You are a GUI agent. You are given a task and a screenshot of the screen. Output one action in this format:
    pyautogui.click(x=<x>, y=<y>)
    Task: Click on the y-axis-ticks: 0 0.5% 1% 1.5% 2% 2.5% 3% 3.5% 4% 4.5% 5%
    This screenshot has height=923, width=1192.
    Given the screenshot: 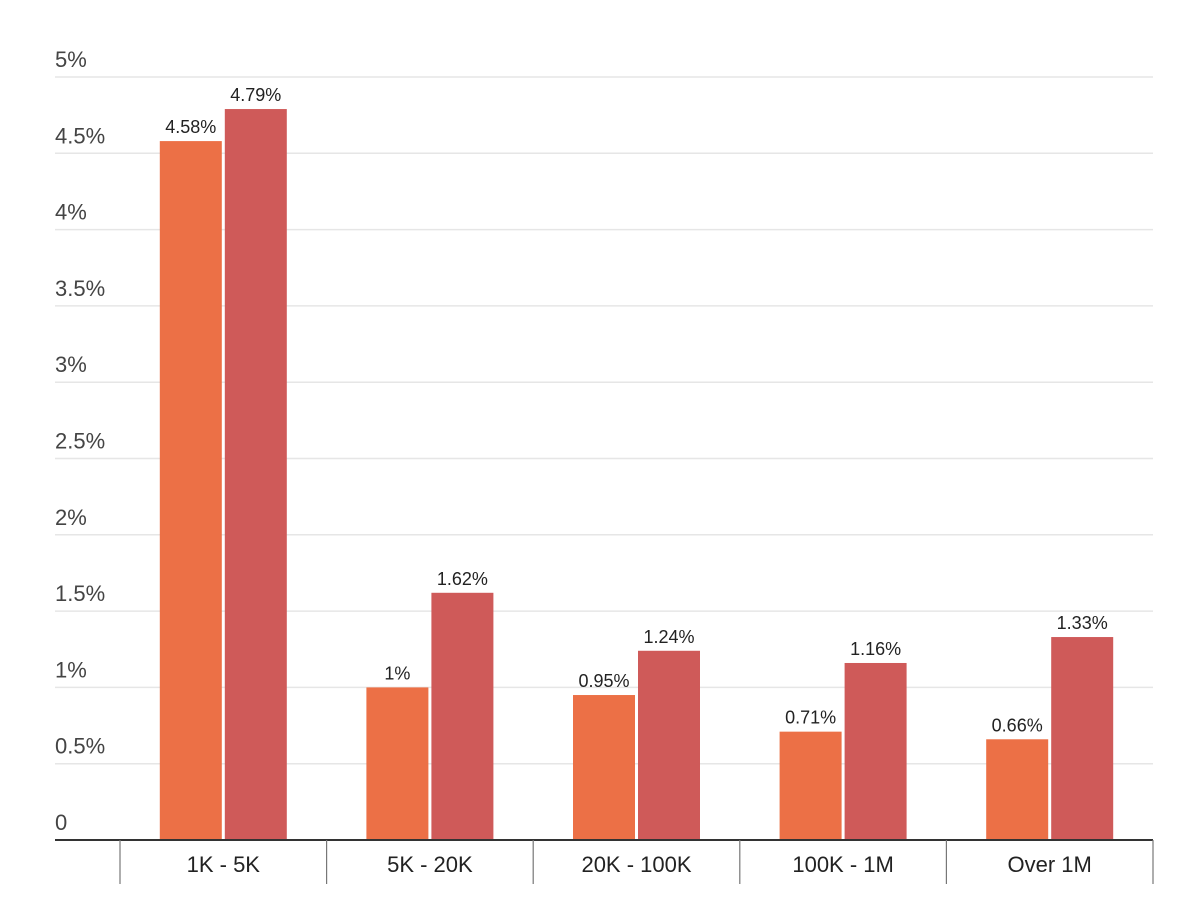 What is the action you would take?
    pyautogui.click(x=80, y=441)
    